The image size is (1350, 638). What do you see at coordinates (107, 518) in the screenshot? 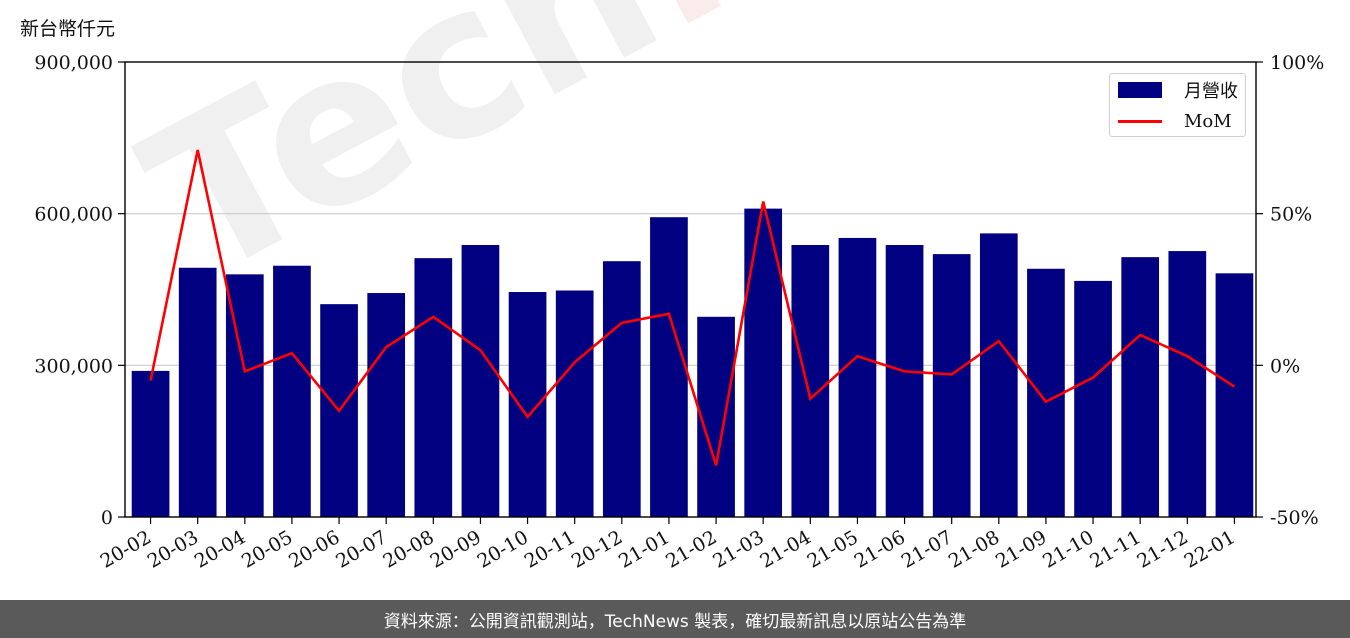
I see `y-left-tick-label: 0` at bounding box center [107, 518].